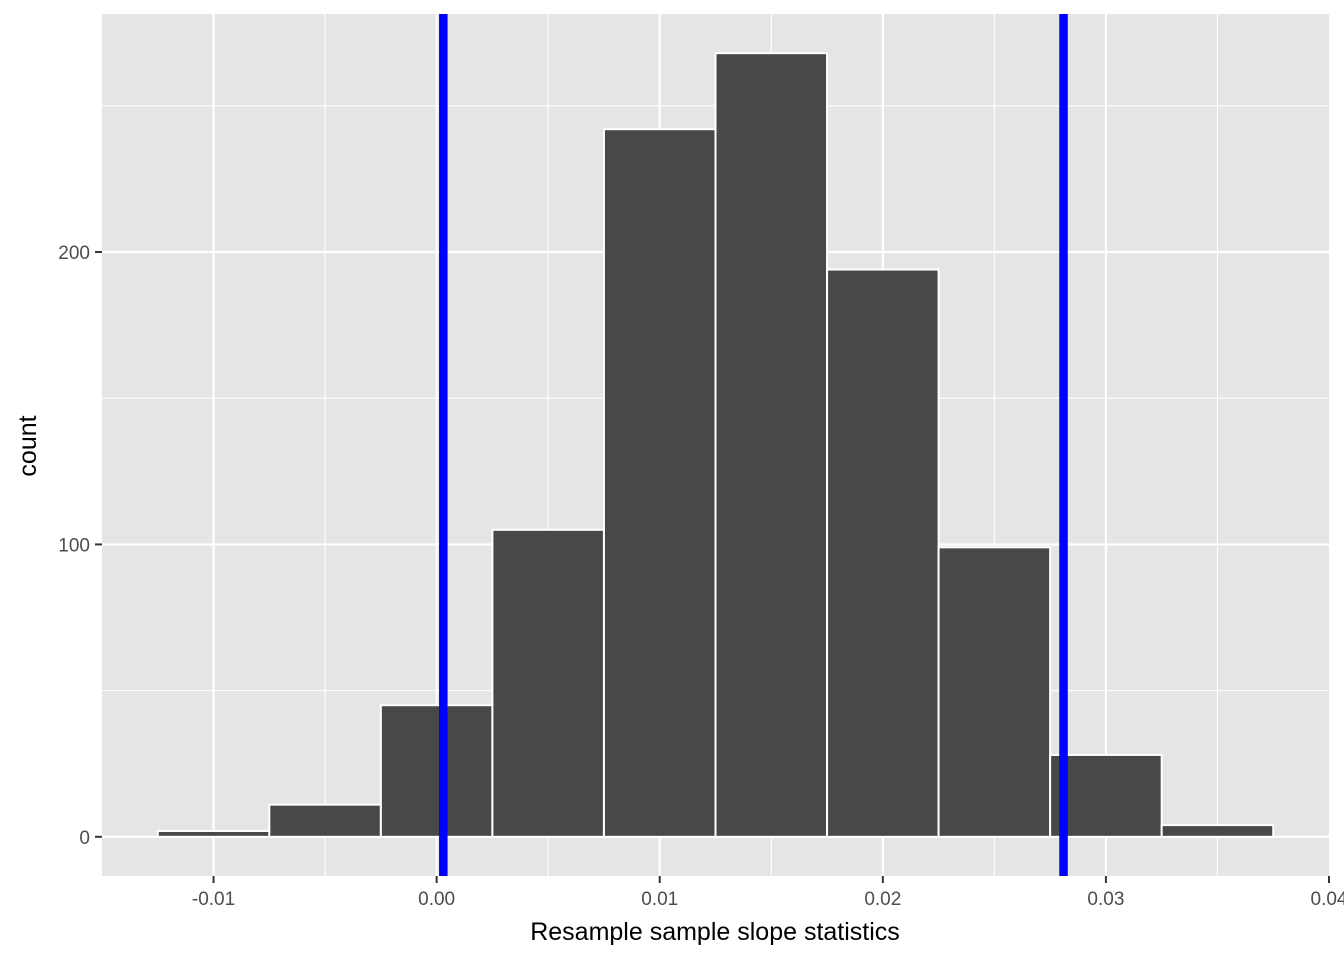  What do you see at coordinates (74, 545) in the screenshot?
I see `y-tick-label: 100` at bounding box center [74, 545].